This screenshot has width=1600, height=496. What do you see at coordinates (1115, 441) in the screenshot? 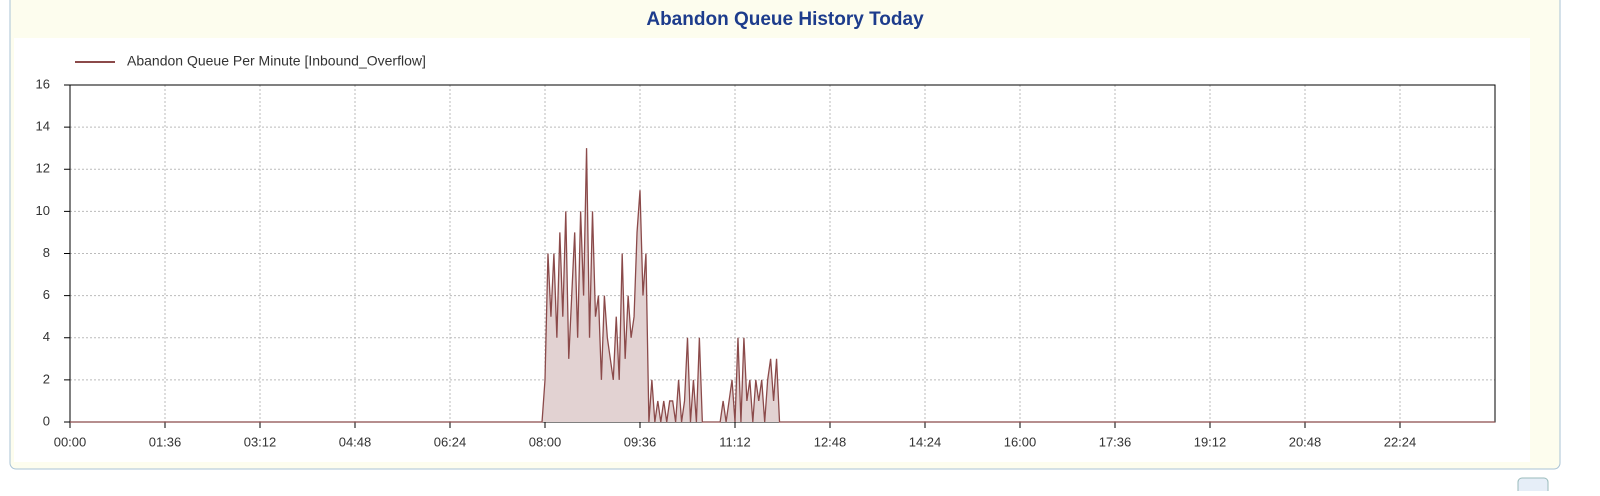
I see `x-tick-label: 17:36` at bounding box center [1115, 441].